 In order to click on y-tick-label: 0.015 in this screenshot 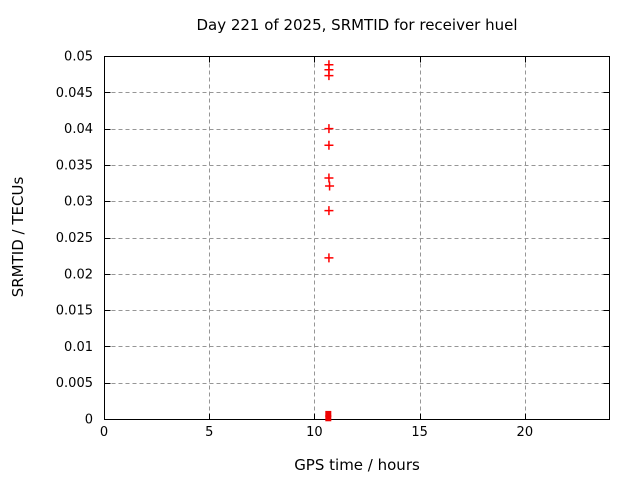, I will do `click(74, 311)`.